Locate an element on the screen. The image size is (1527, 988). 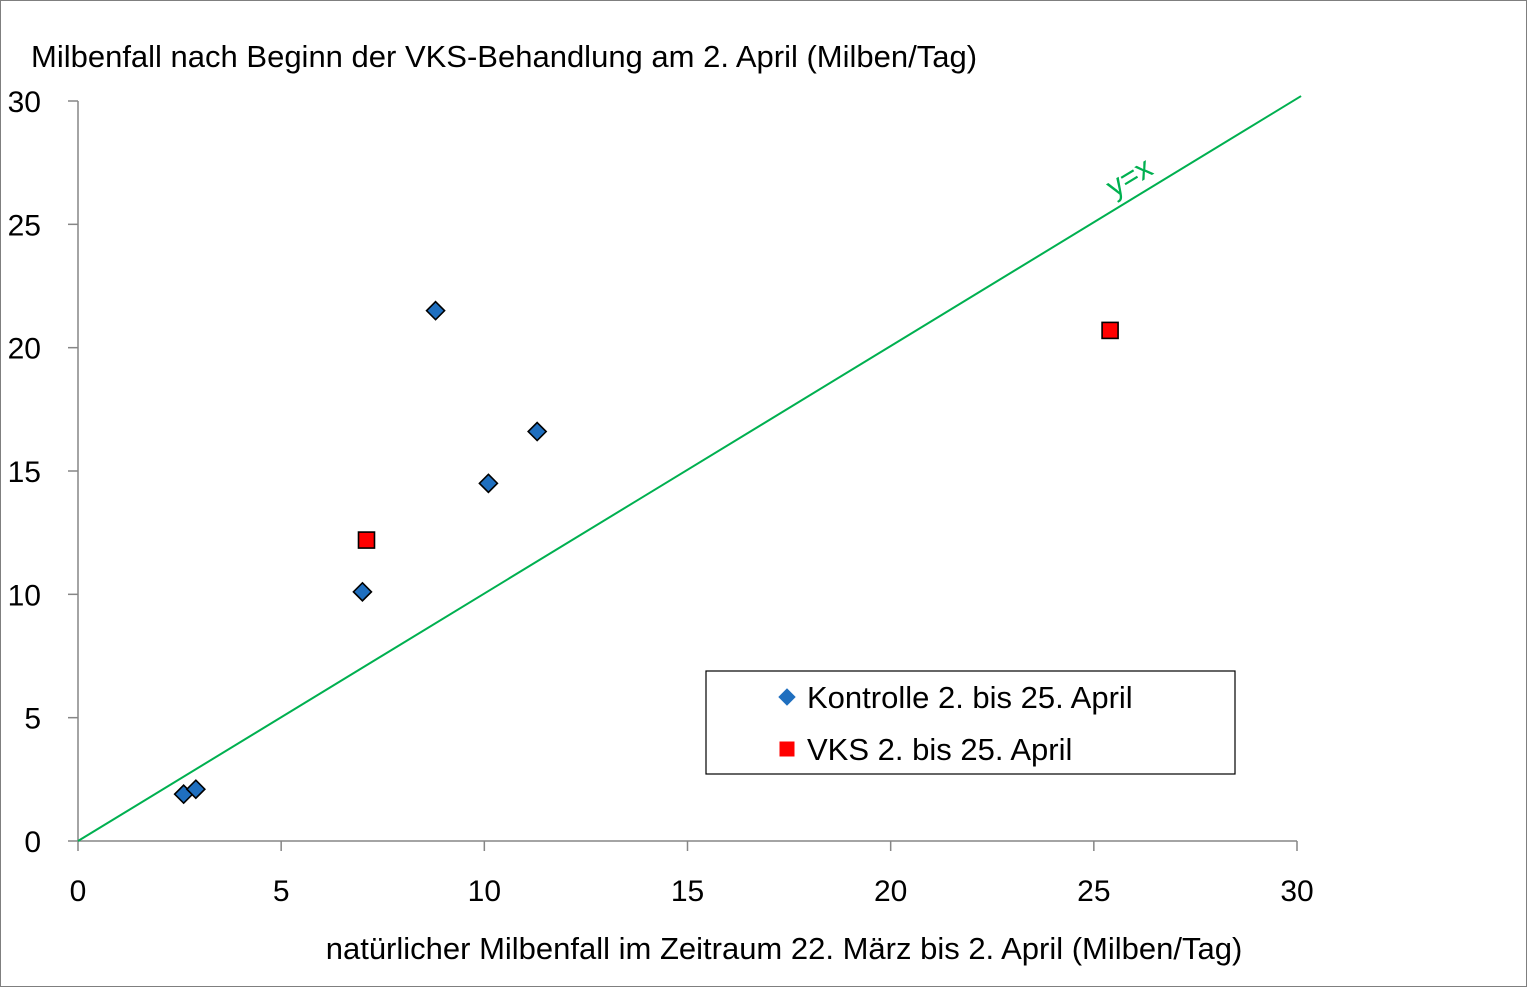
x-tick-label: 5 is located at coordinates (281, 891).